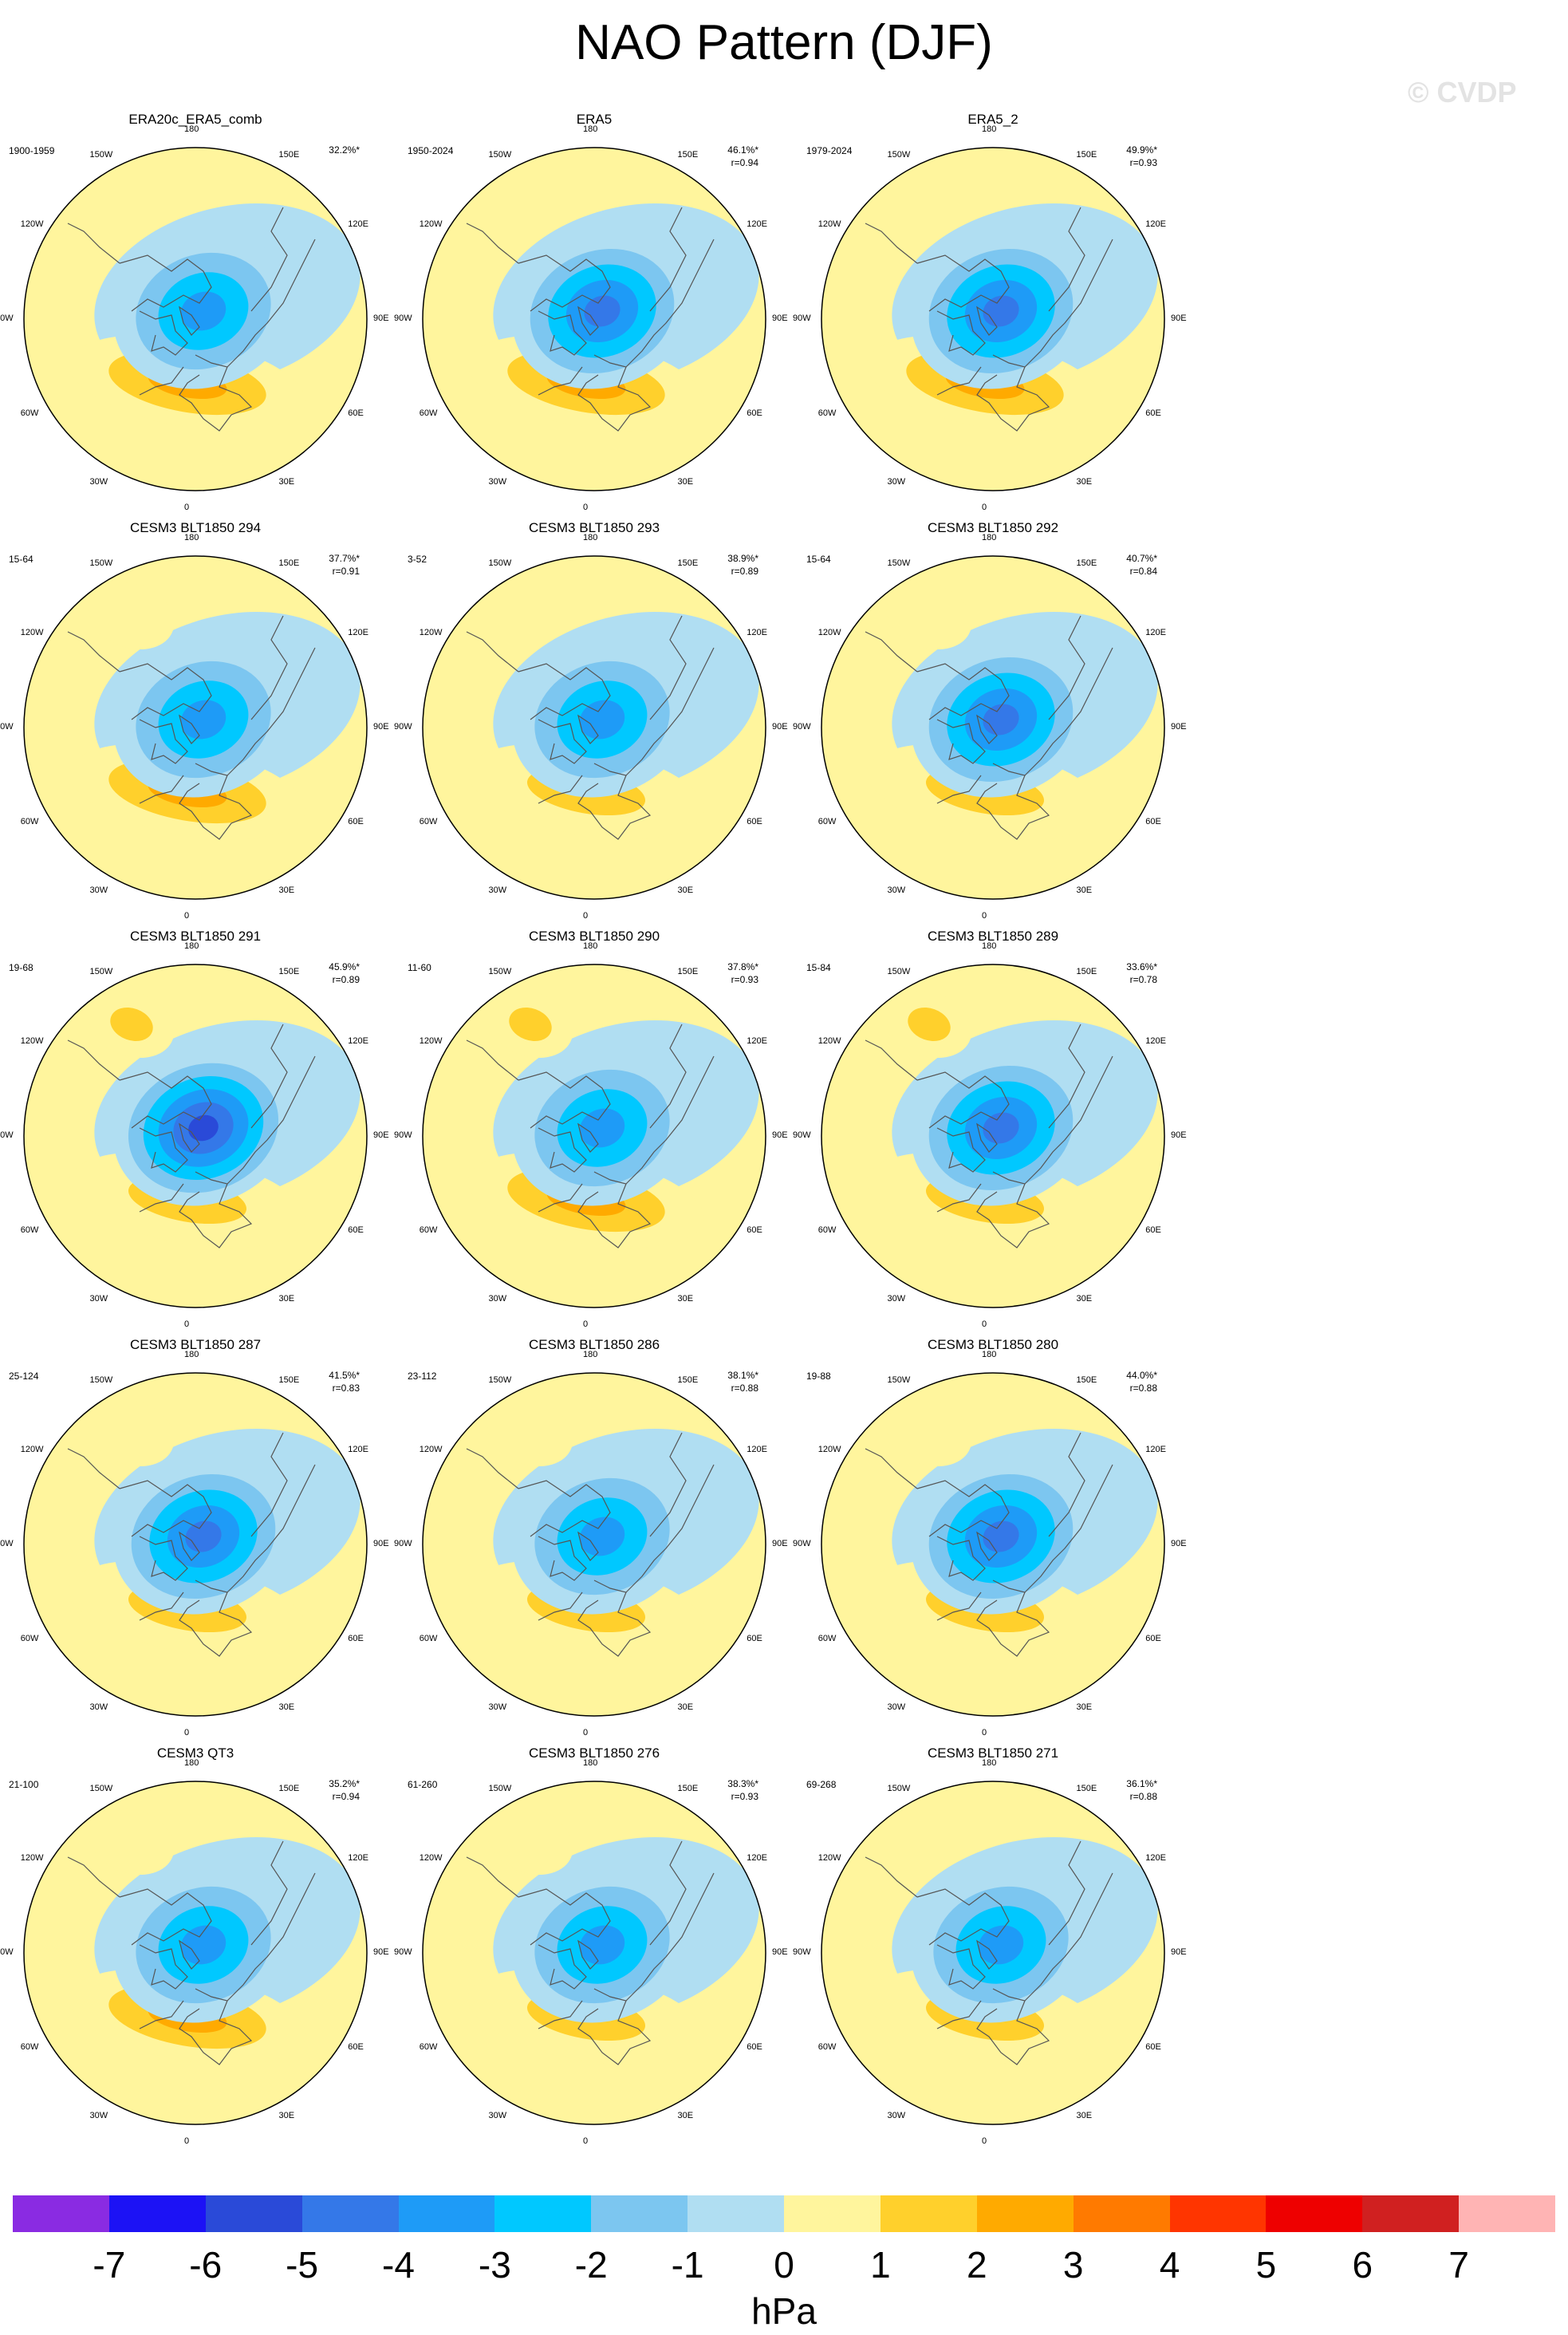 The image size is (1568, 2335). I want to click on panel-variance: 40.7%* r=0.84, so click(1141, 565).